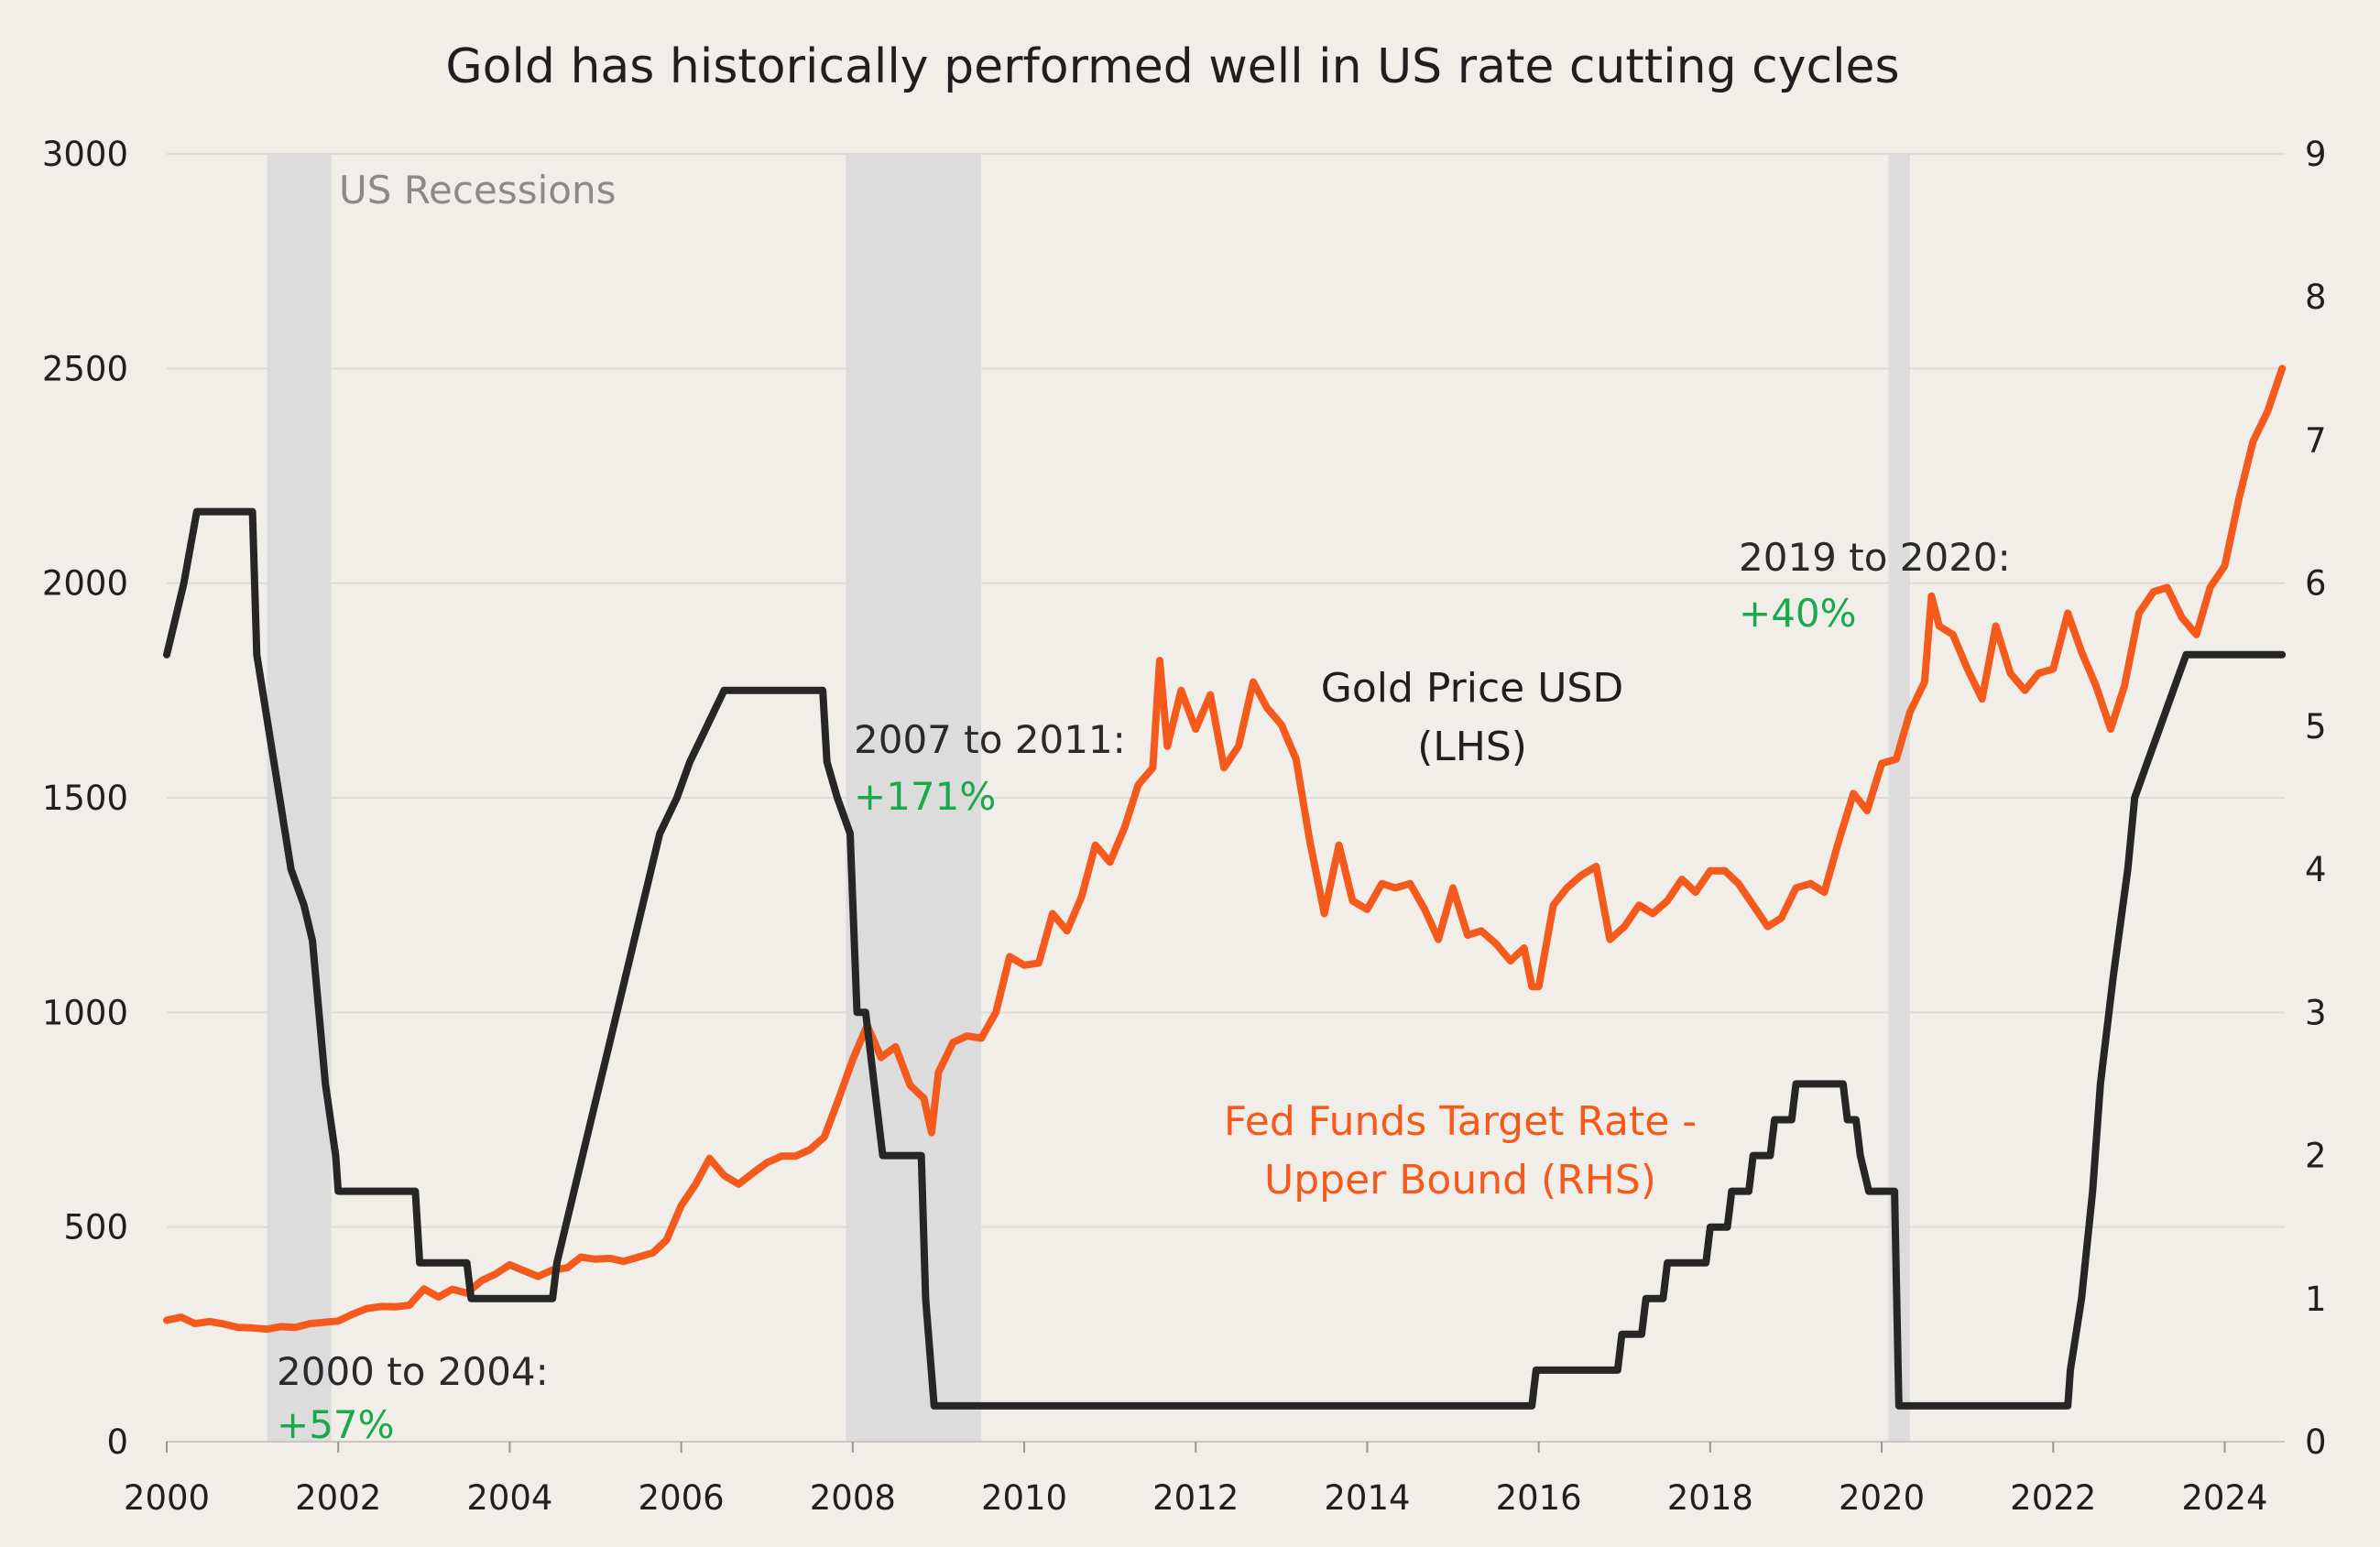 This screenshot has height=1547, width=2380. What do you see at coordinates (1460, 1180) in the screenshot?
I see `fed-series-label-line2: Upper Bound (RHS)` at bounding box center [1460, 1180].